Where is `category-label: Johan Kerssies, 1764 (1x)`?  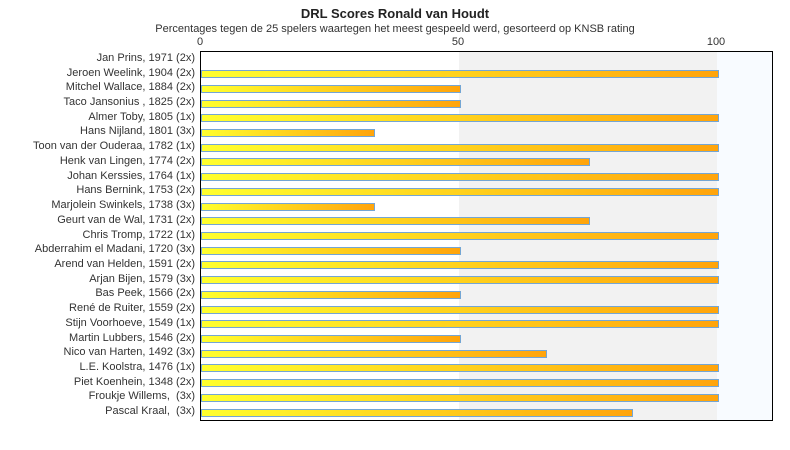 category-label: Johan Kerssies, 1764 (1x) is located at coordinates (131, 175).